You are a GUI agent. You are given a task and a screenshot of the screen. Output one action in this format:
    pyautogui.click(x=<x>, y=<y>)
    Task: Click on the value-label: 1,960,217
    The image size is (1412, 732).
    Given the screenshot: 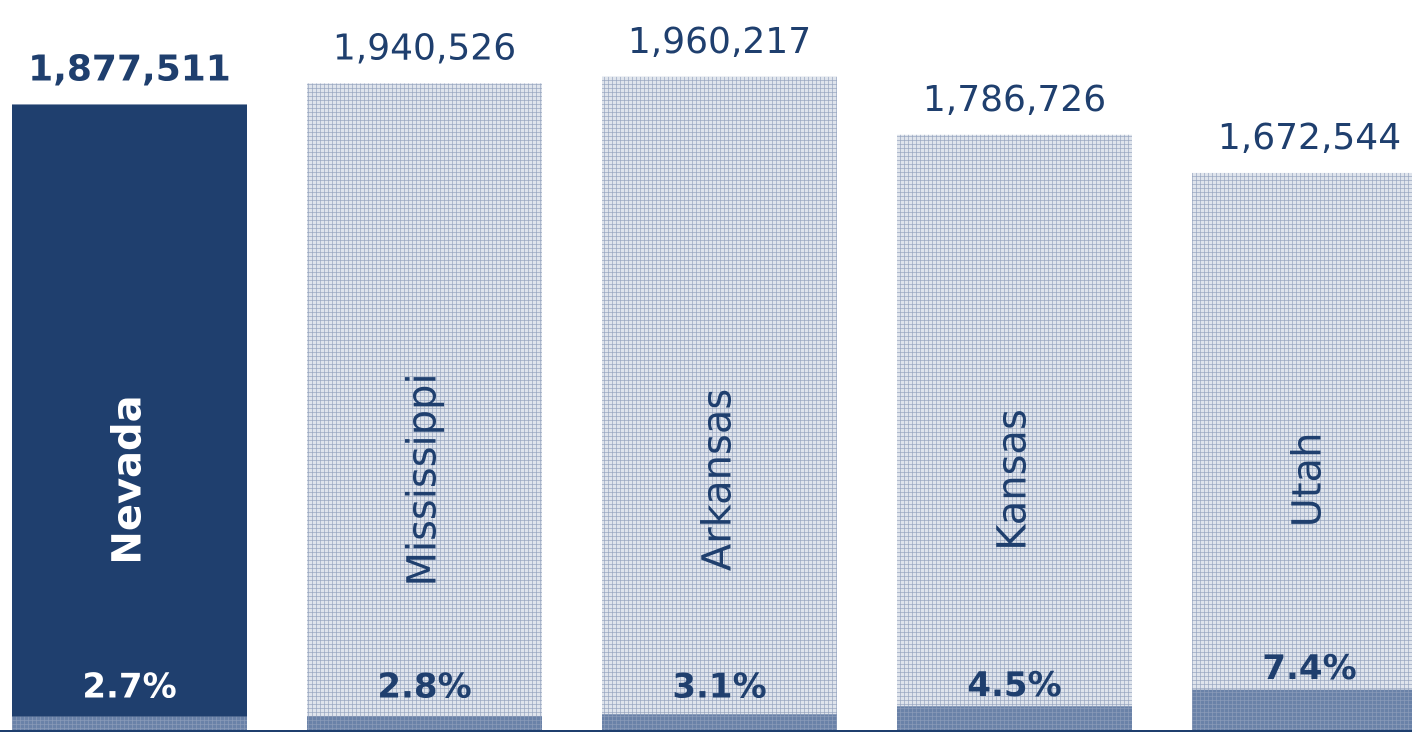 What is the action you would take?
    pyautogui.click(x=719, y=41)
    